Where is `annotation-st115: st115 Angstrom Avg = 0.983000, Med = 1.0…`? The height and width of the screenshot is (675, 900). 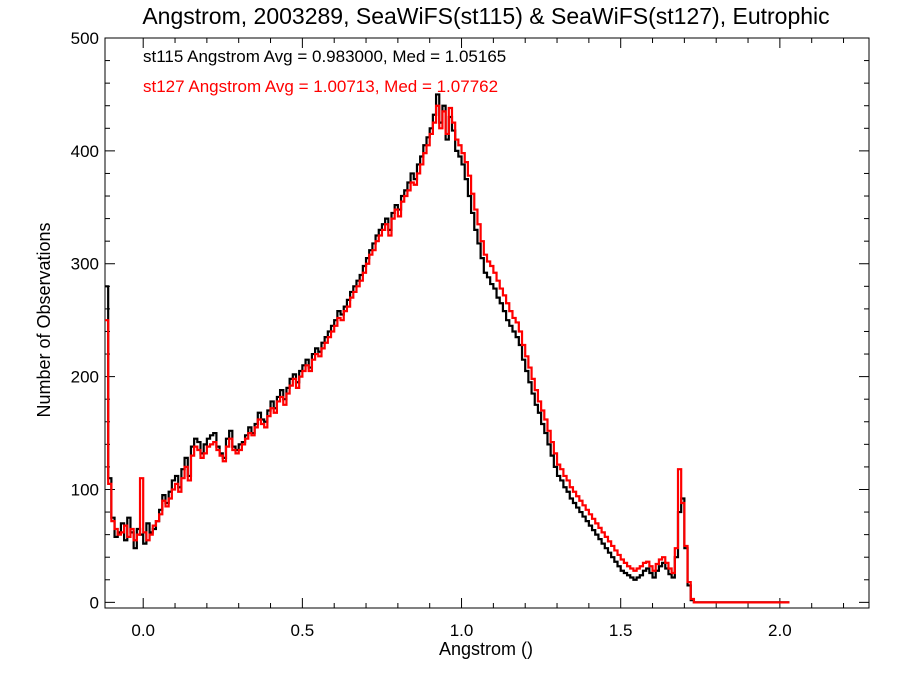 annotation-st115: st115 Angstrom Avg = 0.983000, Med = 1.0… is located at coordinates (324, 56).